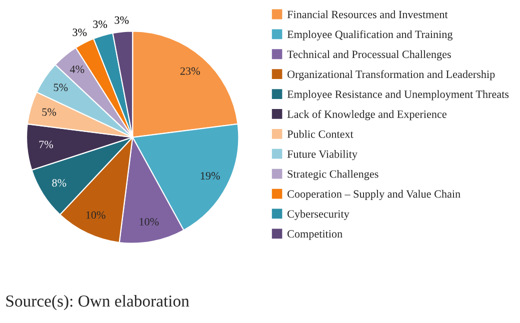  I want to click on legend-label: Public Context, so click(320, 134).